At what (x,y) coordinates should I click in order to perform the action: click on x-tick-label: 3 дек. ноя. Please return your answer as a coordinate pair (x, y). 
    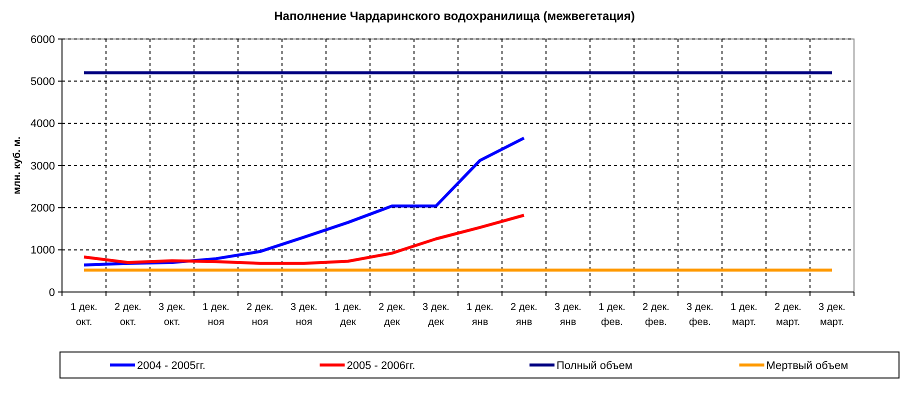
    Looking at the image, I should click on (304, 315).